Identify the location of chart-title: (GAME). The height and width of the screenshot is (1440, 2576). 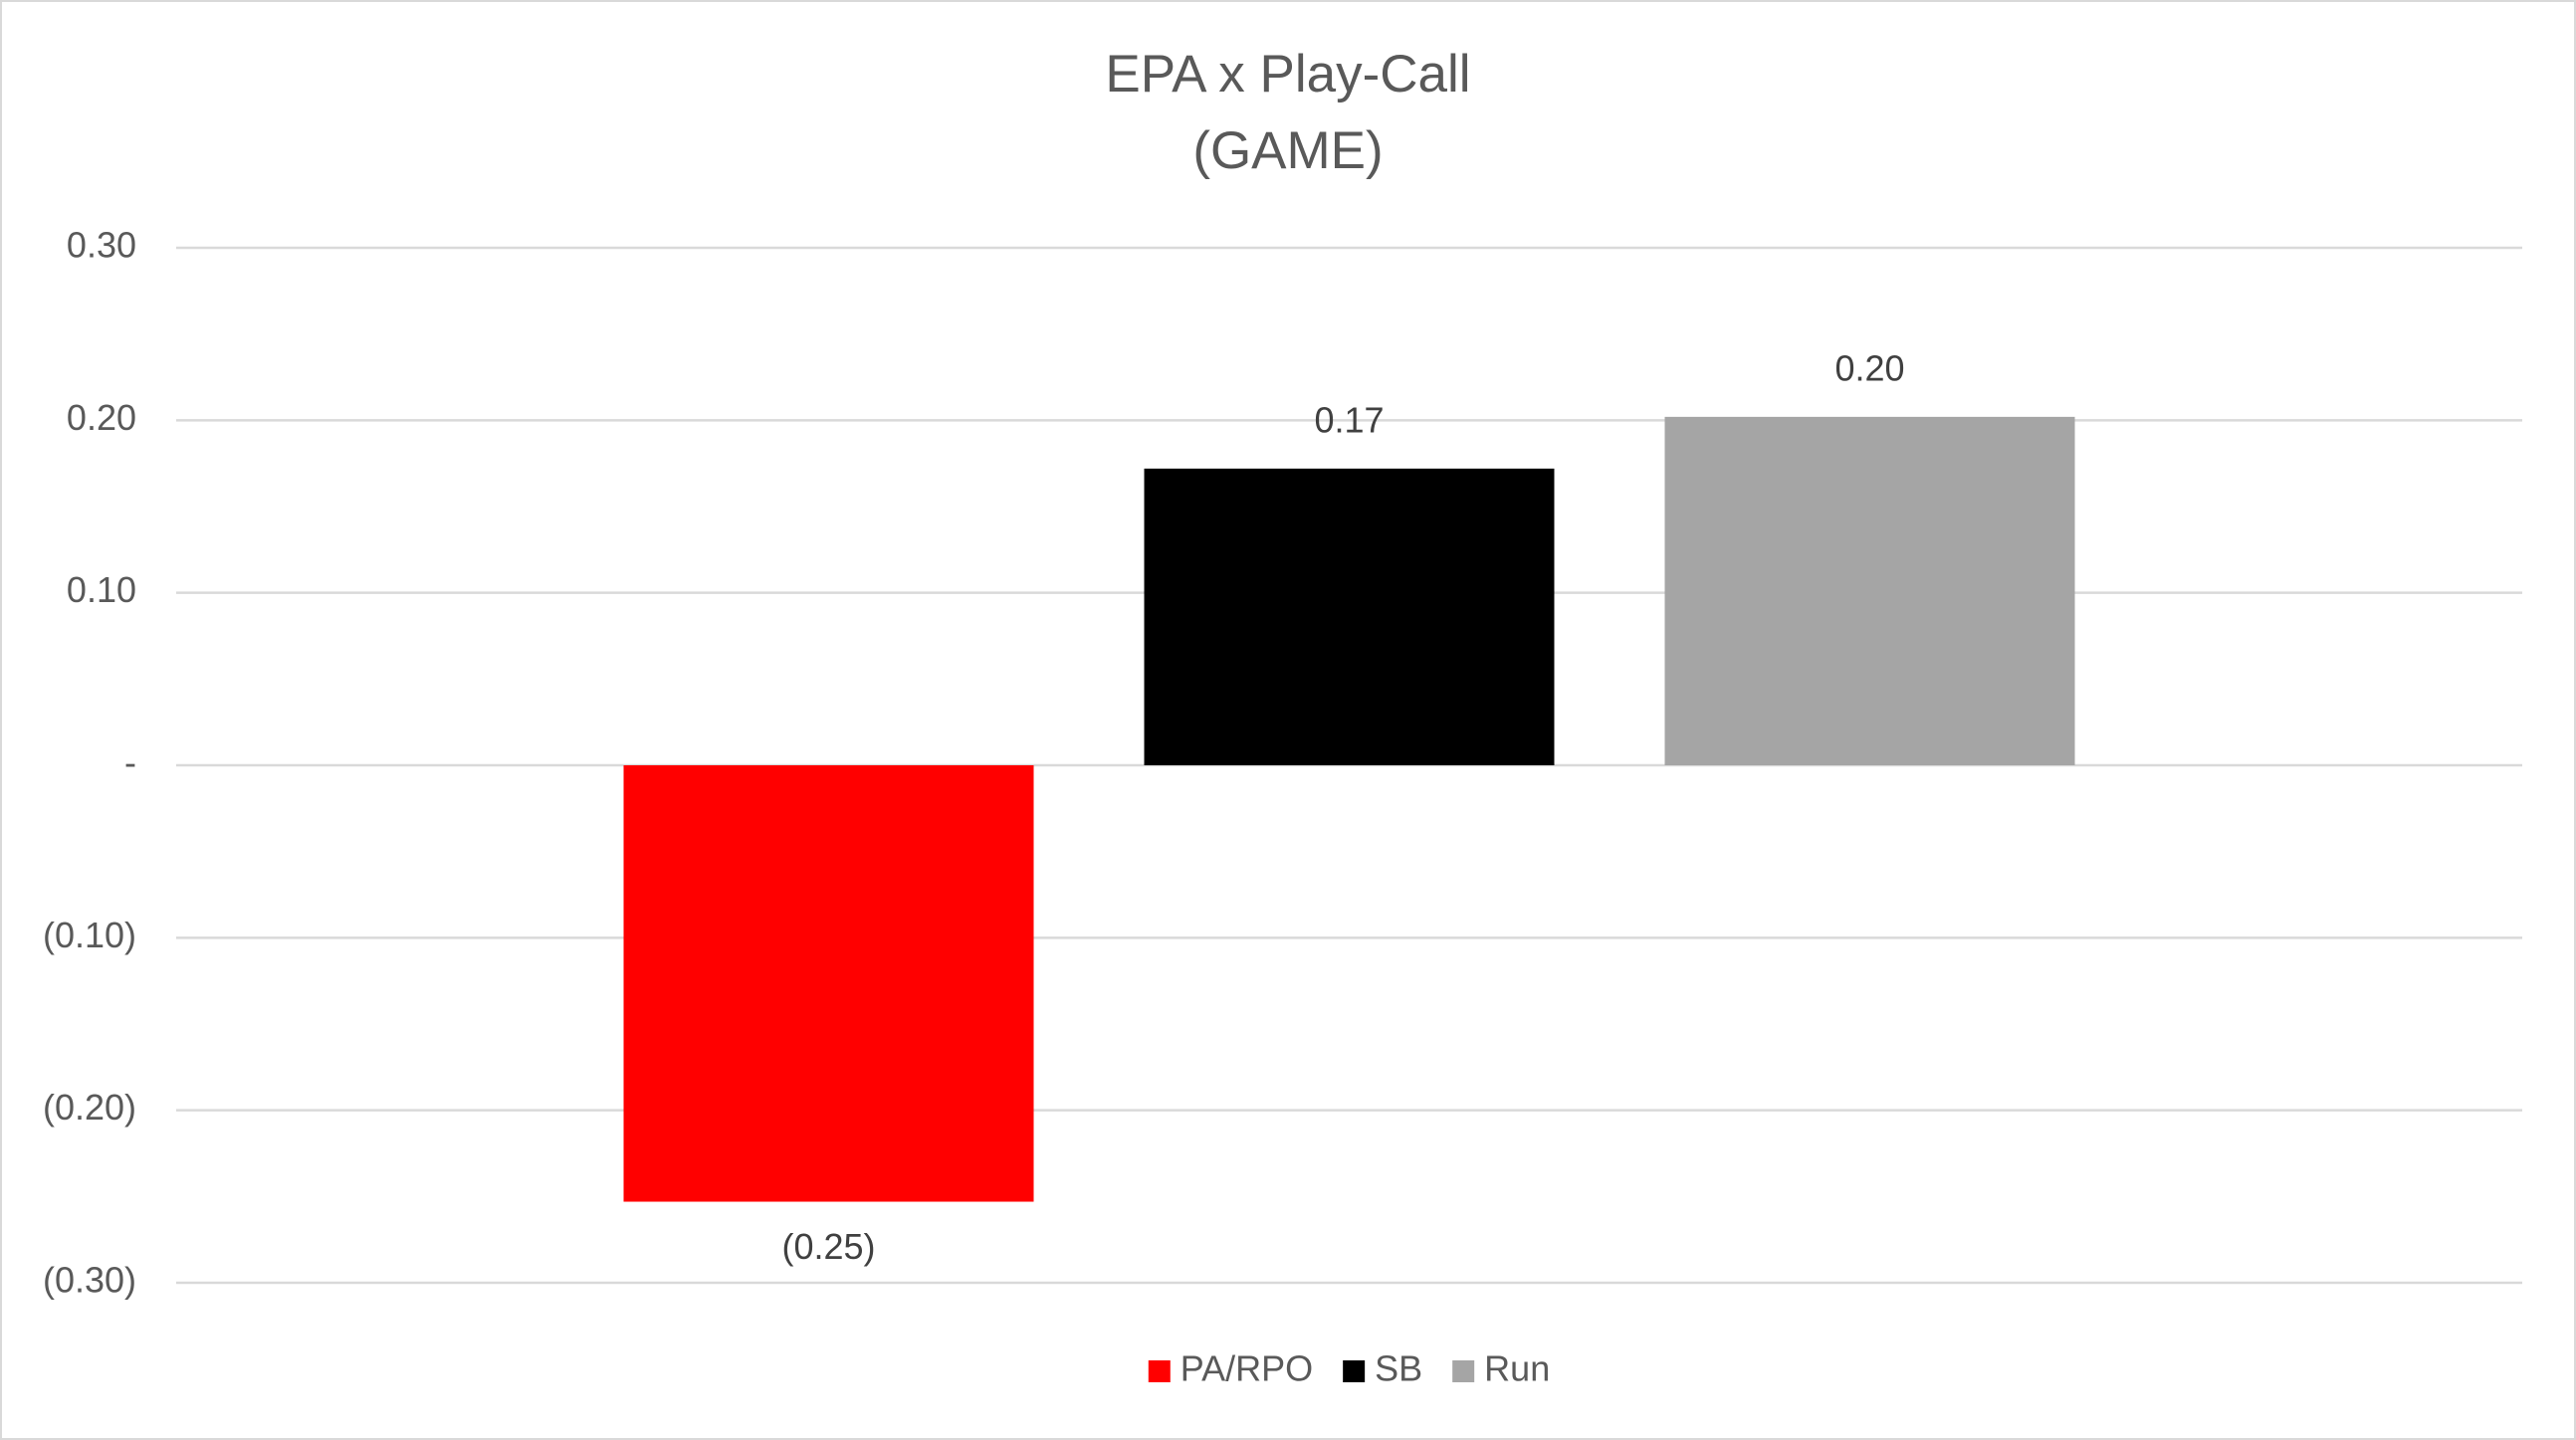
(1287, 150).